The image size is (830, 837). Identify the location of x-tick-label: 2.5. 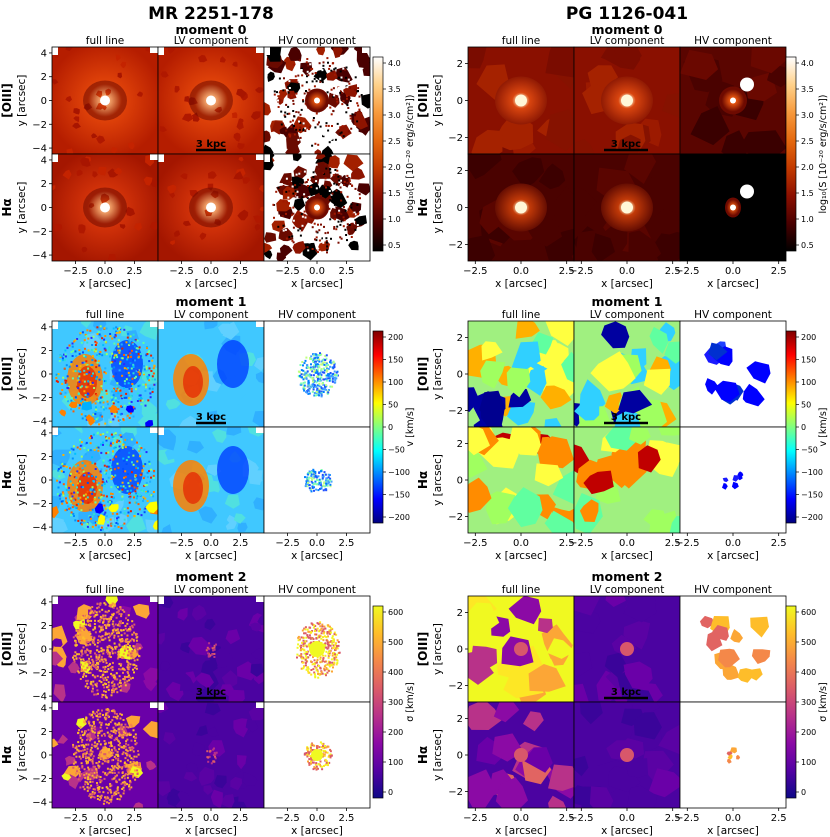
(134, 543).